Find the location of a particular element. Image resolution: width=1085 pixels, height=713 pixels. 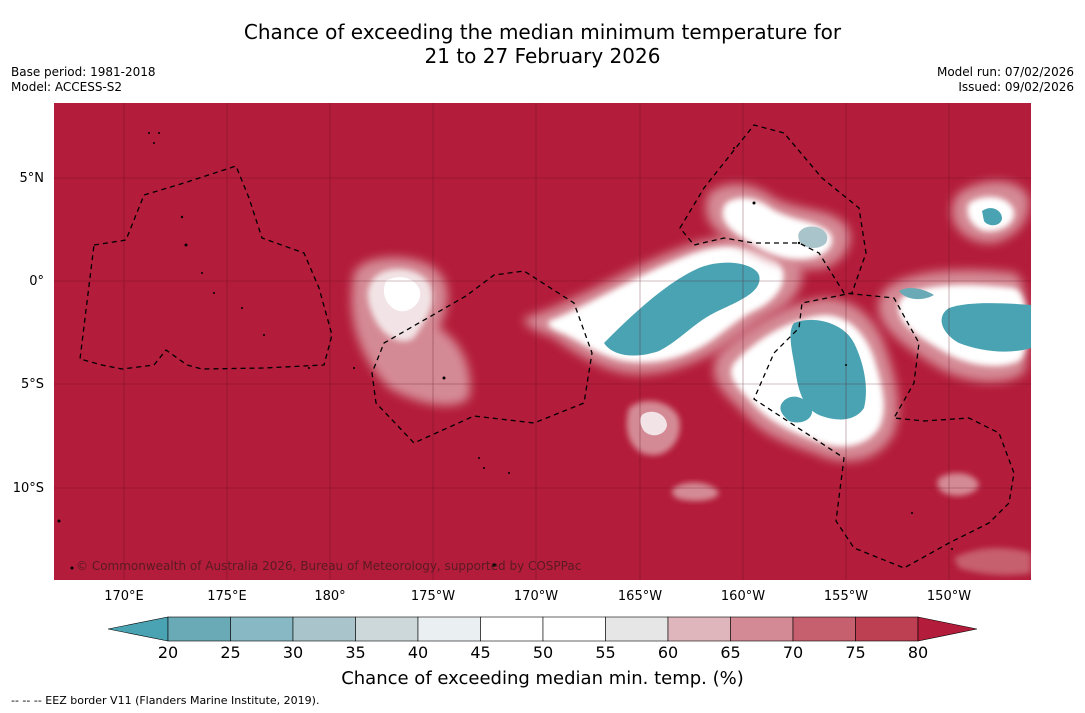

colorbar-tick-20: 20 is located at coordinates (168, 652).